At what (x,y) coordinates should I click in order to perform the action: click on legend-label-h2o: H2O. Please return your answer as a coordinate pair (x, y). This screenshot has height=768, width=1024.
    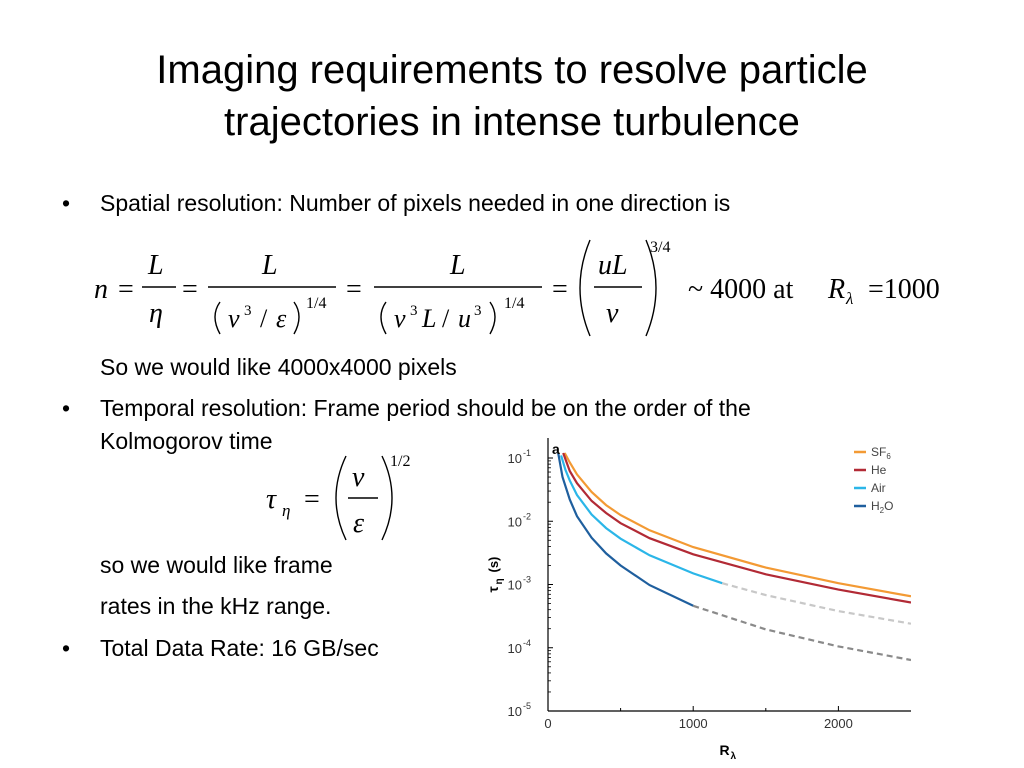
    Looking at the image, I should click on (882, 507).